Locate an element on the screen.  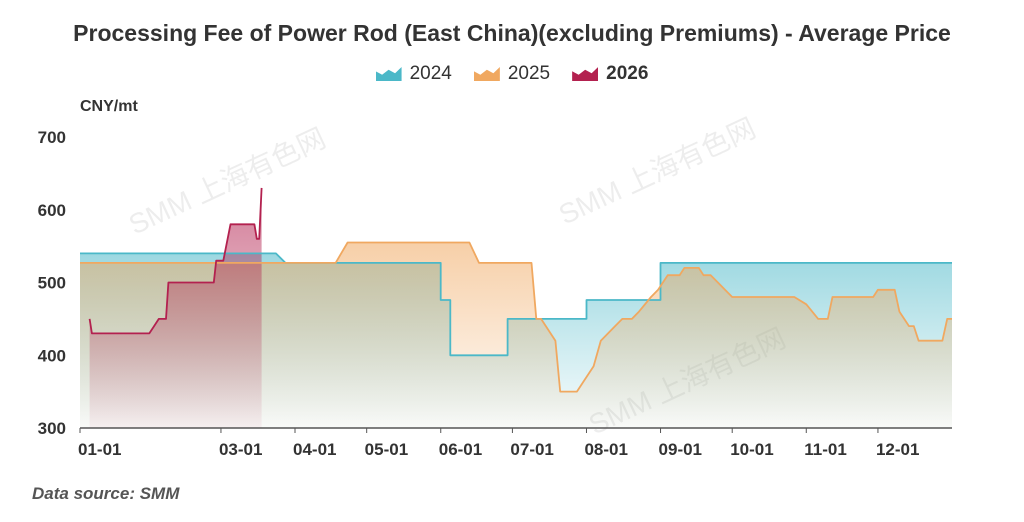
legend-item-2025: 2025 is located at coordinates (512, 74).